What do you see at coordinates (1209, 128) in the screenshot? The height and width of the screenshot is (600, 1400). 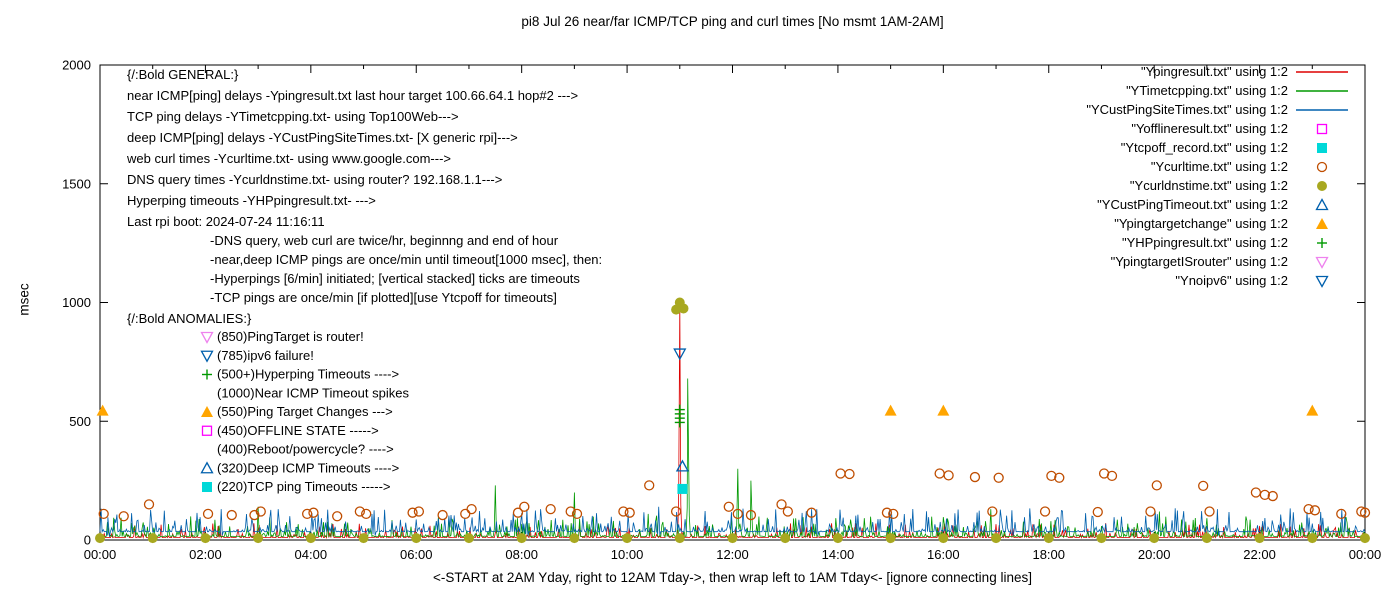 I see `legend-label: "Yofflineresult.txt" using 1:2` at bounding box center [1209, 128].